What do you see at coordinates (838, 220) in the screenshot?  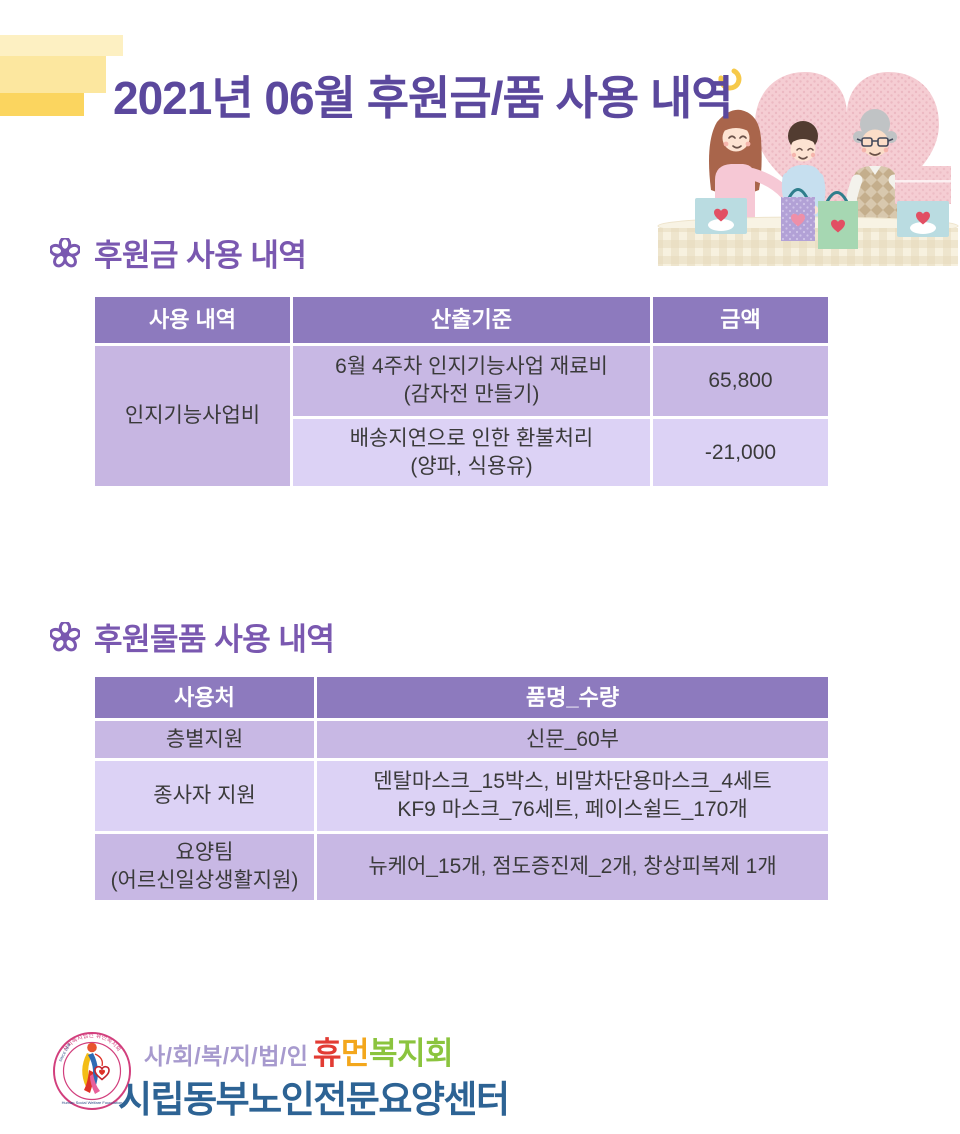 I see `gift-bag-green` at bounding box center [838, 220].